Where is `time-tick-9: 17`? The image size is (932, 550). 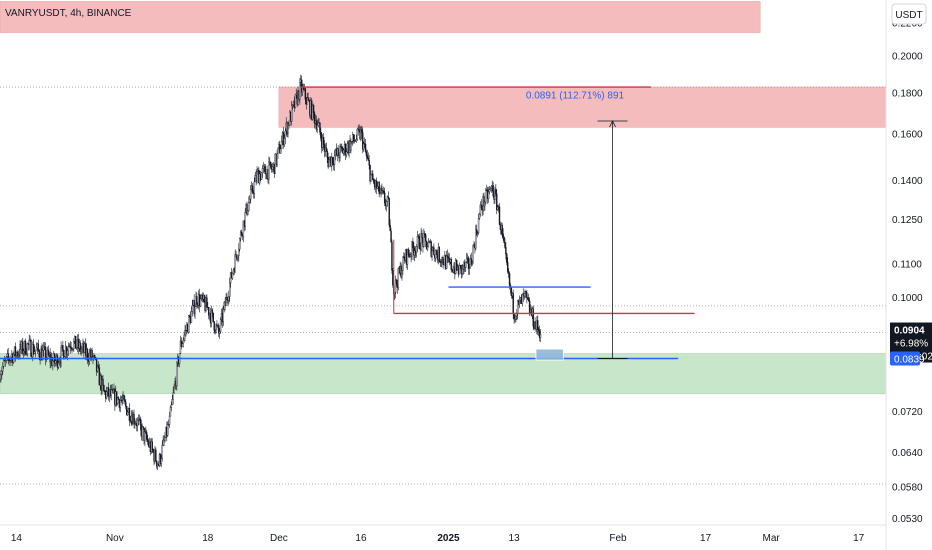 time-tick-9: 17 is located at coordinates (706, 538).